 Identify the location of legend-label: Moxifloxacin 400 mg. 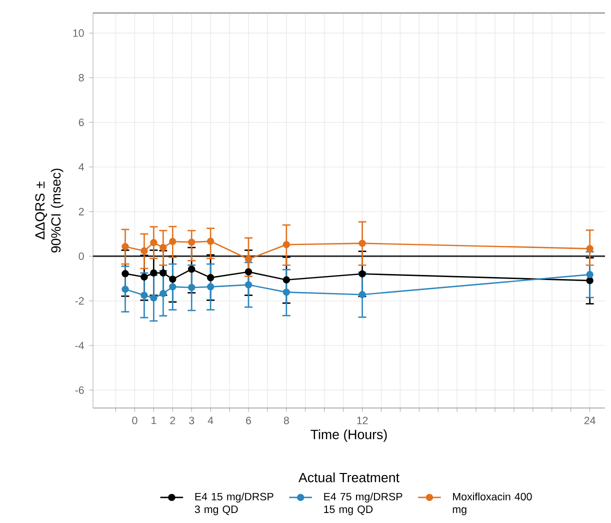
(492, 504).